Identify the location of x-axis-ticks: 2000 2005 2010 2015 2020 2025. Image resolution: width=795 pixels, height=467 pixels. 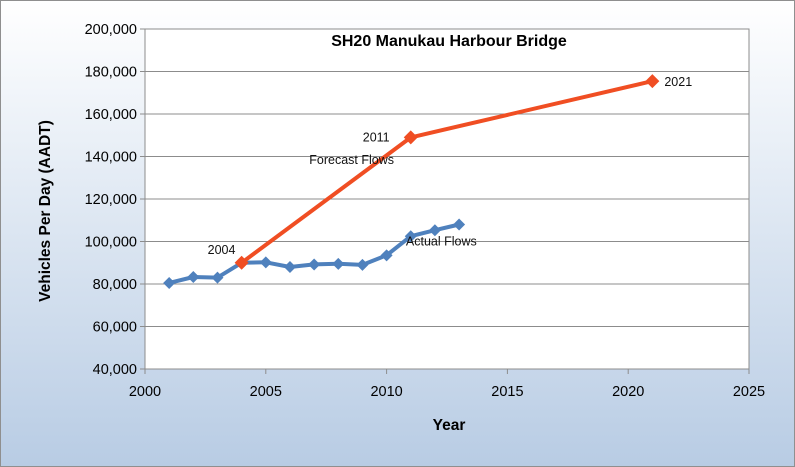
(447, 384).